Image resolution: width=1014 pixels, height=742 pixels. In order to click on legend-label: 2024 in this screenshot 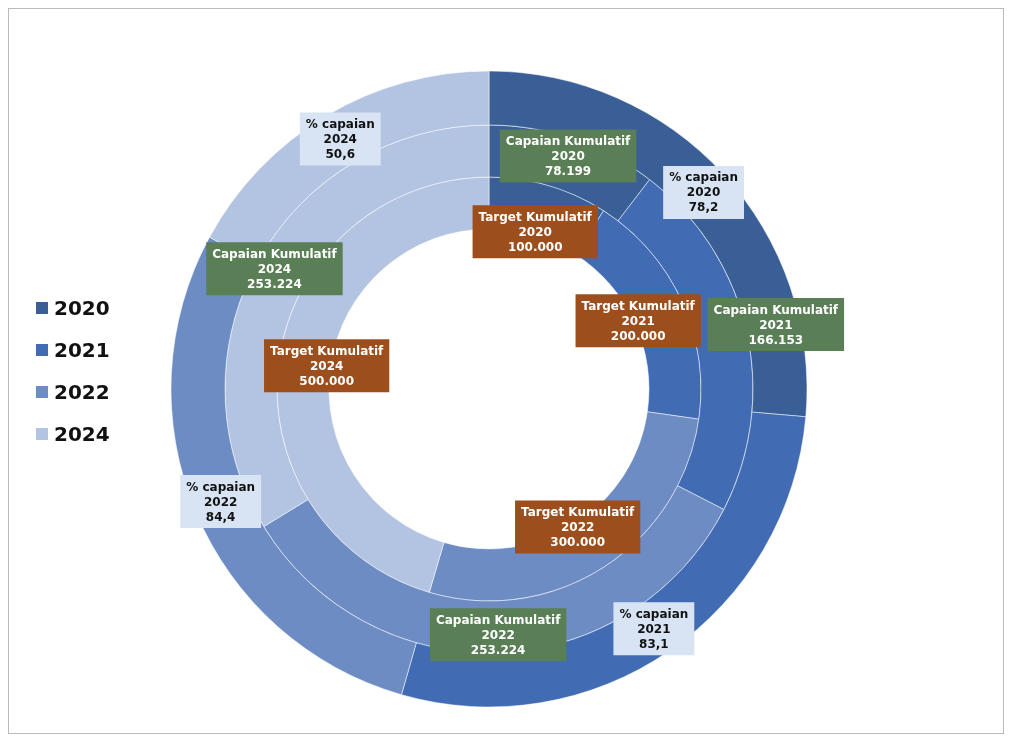, I will do `click(82, 434)`.